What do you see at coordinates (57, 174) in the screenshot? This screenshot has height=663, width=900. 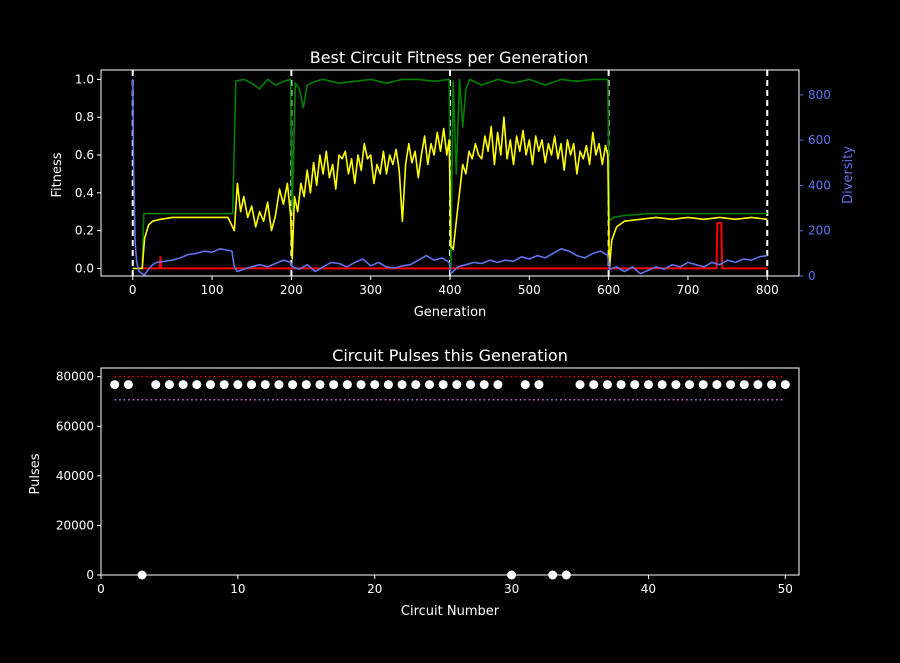 I see `fitness-y-axis-label: Fitness` at bounding box center [57, 174].